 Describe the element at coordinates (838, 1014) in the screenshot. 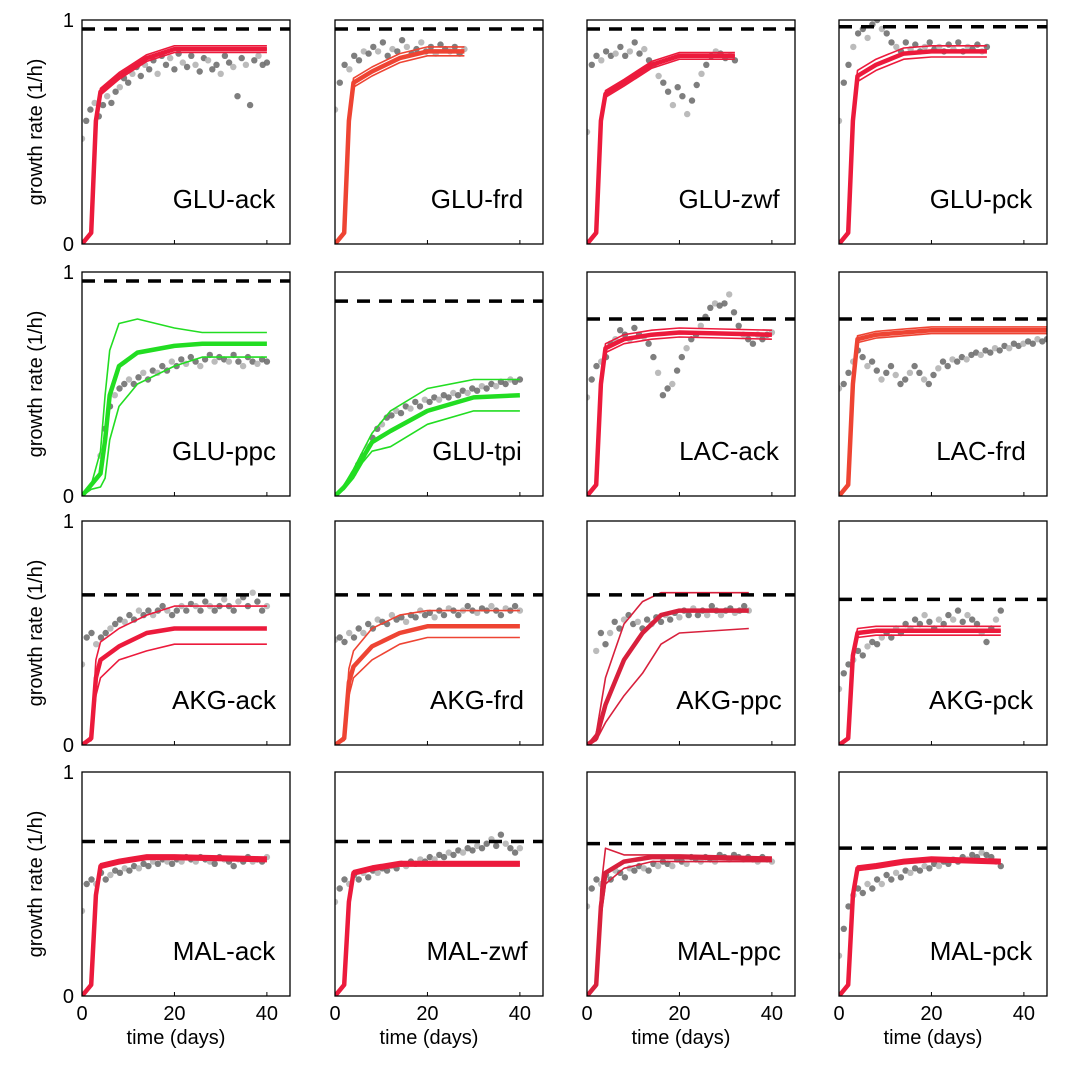

I see `x-tick-label: 0` at that location.